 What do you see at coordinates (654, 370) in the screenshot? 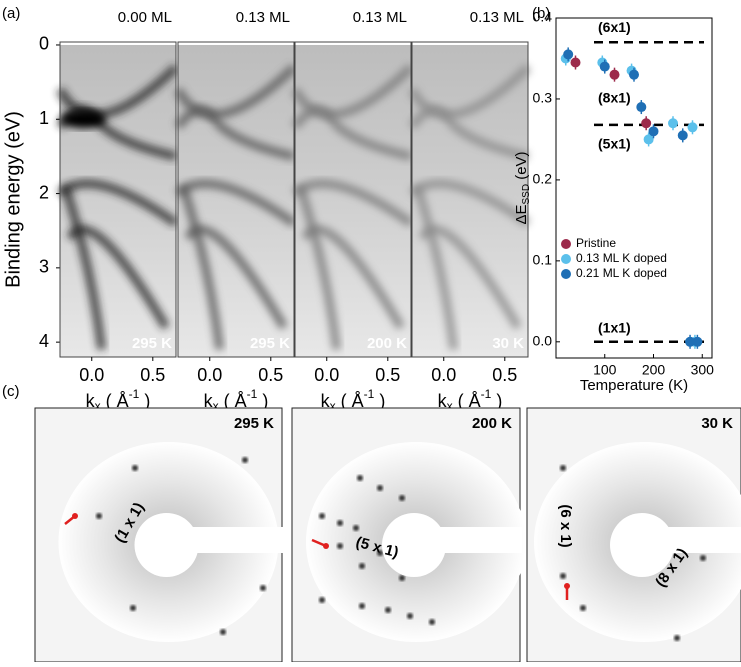
I see `x-tick-label: 200` at bounding box center [654, 370].